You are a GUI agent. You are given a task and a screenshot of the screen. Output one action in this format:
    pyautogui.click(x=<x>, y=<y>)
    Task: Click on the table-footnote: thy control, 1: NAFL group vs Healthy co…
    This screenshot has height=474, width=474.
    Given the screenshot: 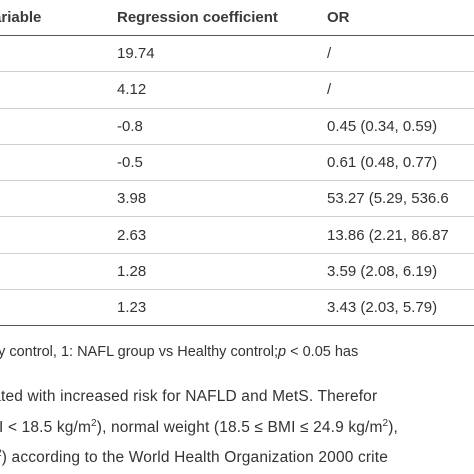 What is the action you would take?
    pyautogui.click(x=237, y=352)
    